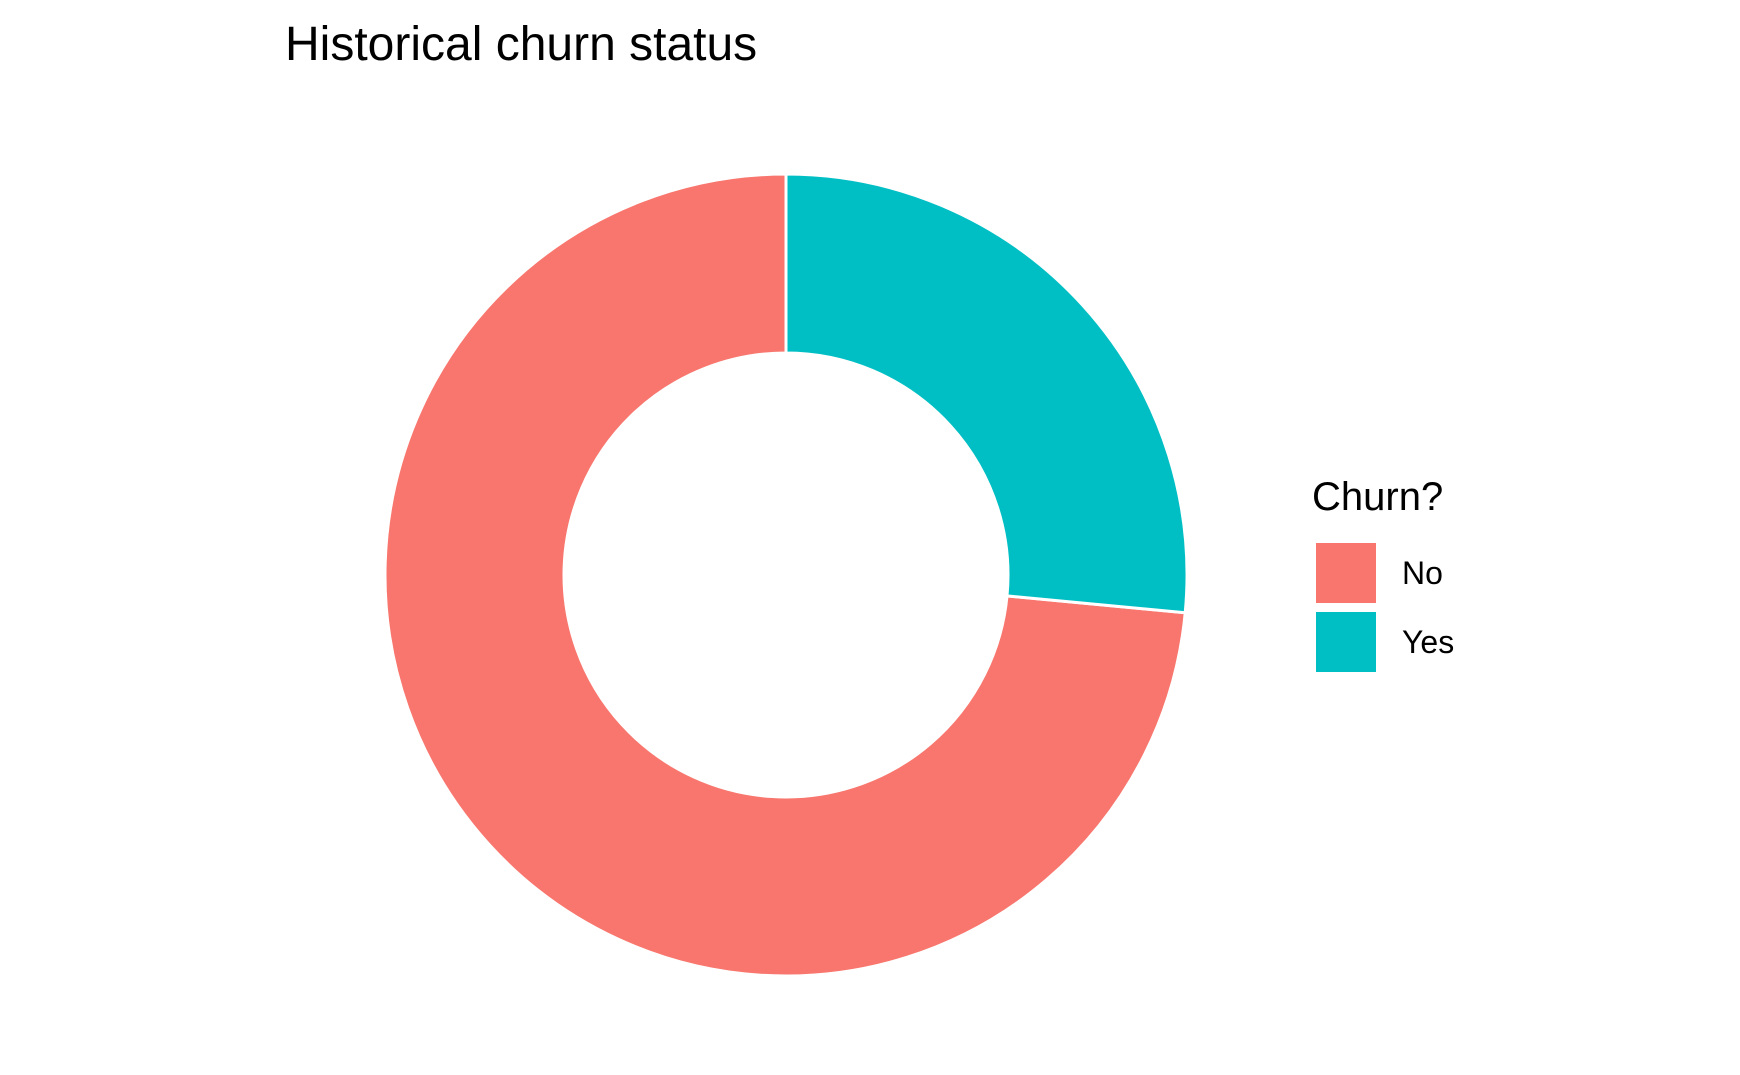 This screenshot has height=1075, width=1740. Describe the element at coordinates (1346, 573) in the screenshot. I see `legend-key-no` at that location.